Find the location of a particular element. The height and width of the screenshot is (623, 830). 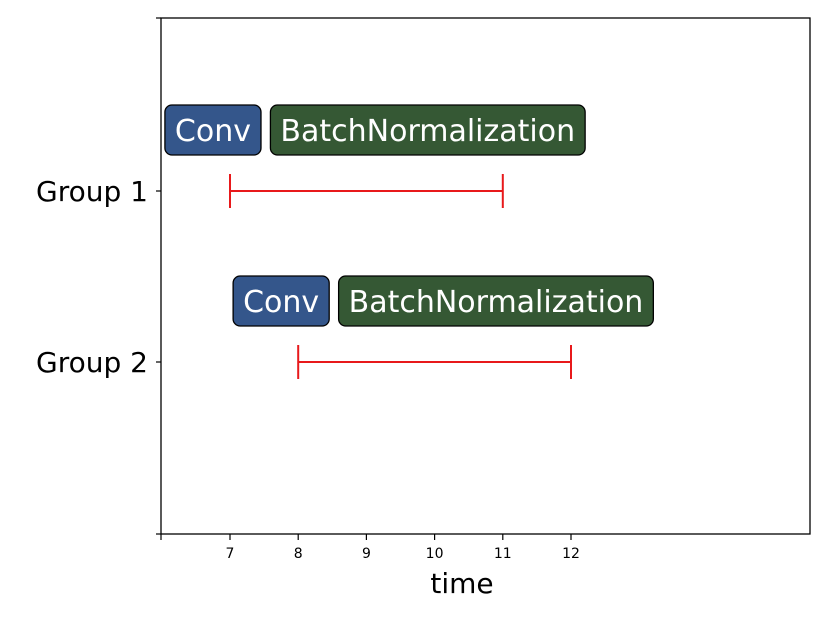

x-tick-label: 8 is located at coordinates (298, 554).